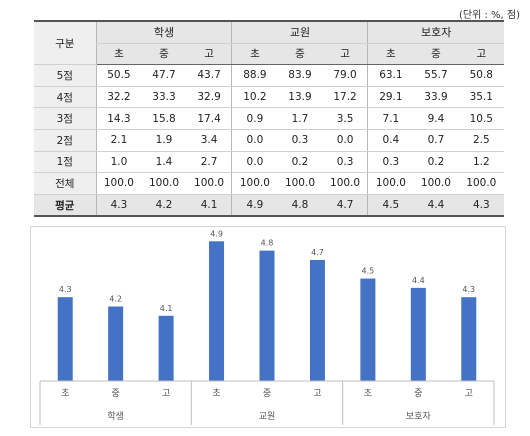 The height and width of the screenshot is (436, 530). I want to click on row-label: 1점, so click(65, 162).